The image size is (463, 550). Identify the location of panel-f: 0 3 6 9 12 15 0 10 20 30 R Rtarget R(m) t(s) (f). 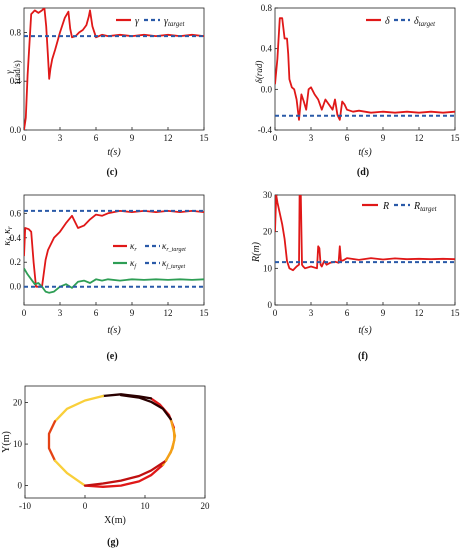
(355, 276).